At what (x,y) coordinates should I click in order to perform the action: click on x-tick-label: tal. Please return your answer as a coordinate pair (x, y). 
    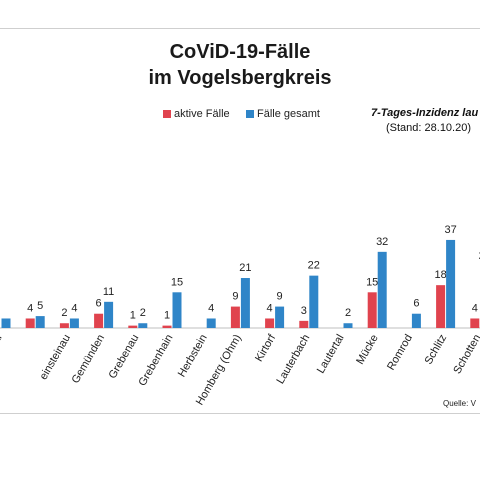
    Looking at the image, I should click on (2, 341).